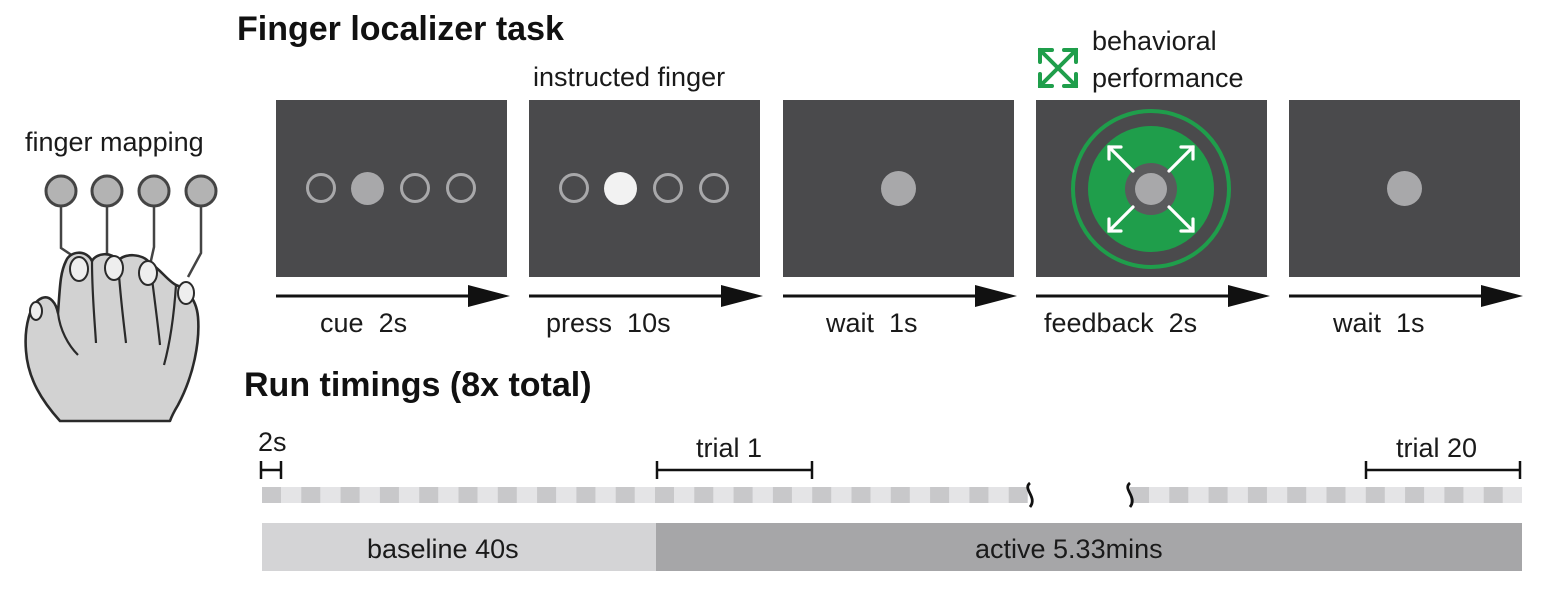 This screenshot has height=595, width=1545. I want to click on step-feedback-label: feedback 2s, so click(1121, 323).